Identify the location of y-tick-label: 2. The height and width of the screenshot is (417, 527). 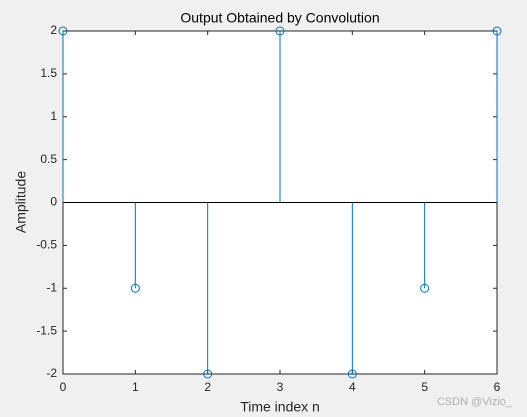
(53, 30).